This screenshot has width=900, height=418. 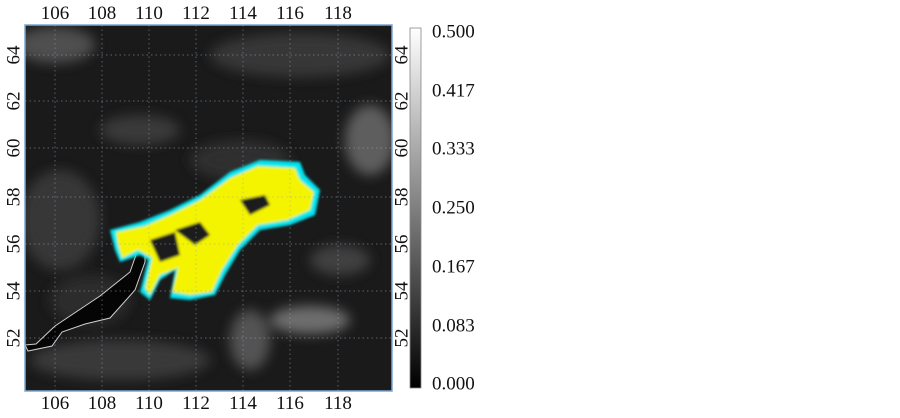 I want to click on colorbar-tick: 0.417, so click(x=453, y=91).